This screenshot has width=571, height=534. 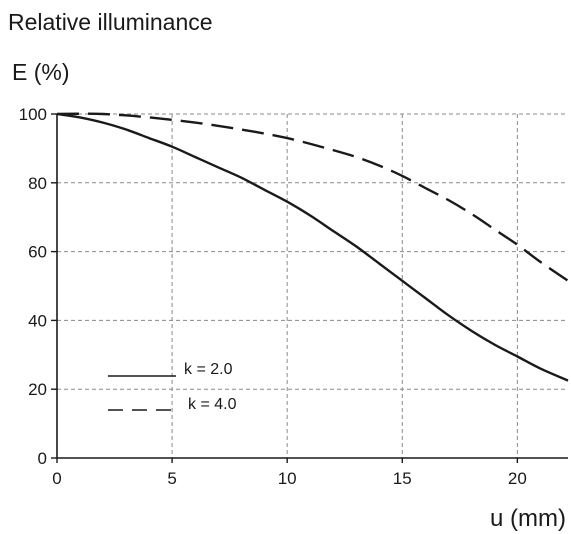 What do you see at coordinates (171, 478) in the screenshot?
I see `x-tick-label-5: 5` at bounding box center [171, 478].